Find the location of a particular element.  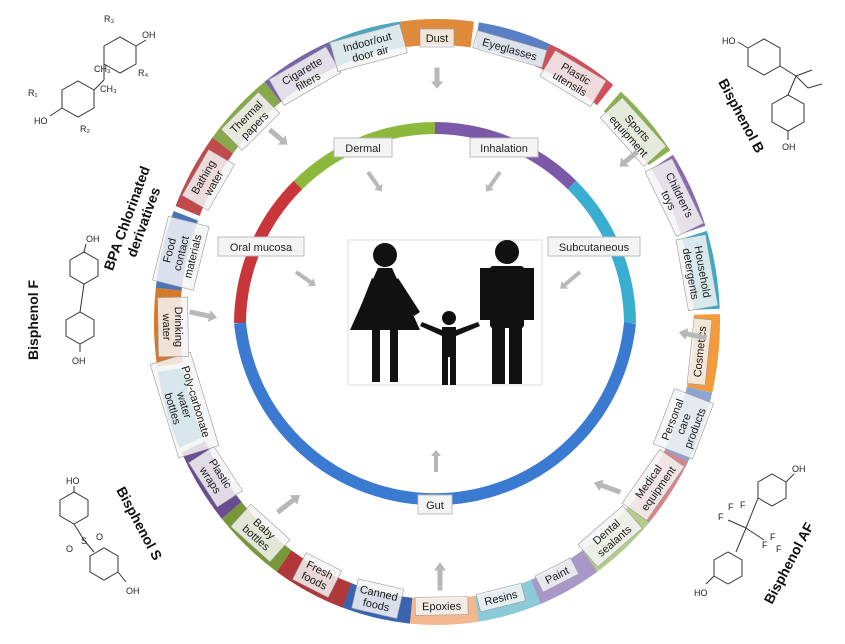

route-label-inhalation: Inhalation is located at coordinates (504, 147).